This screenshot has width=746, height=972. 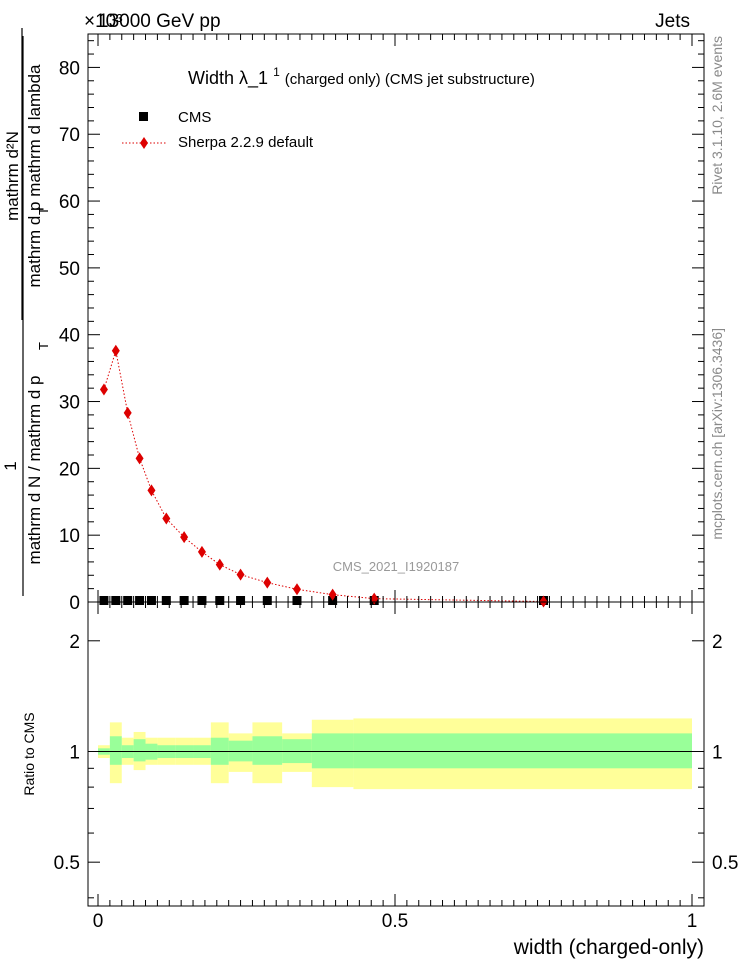 What do you see at coordinates (396, 566) in the screenshot?
I see `analysis-watermark: CMS_2021_I1920187` at bounding box center [396, 566].